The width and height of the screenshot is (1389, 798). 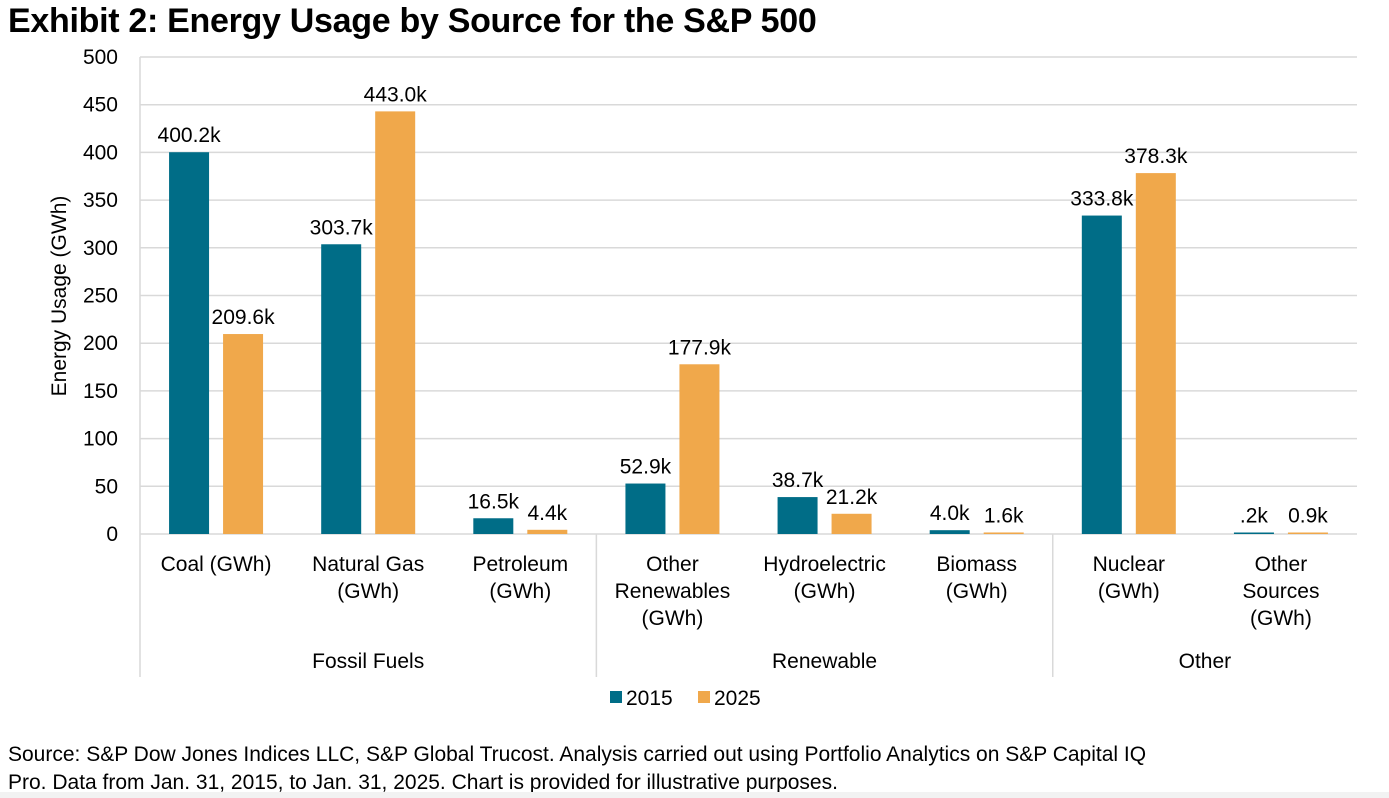 I want to click on data-label-2025: 443.0k, so click(x=396, y=94).